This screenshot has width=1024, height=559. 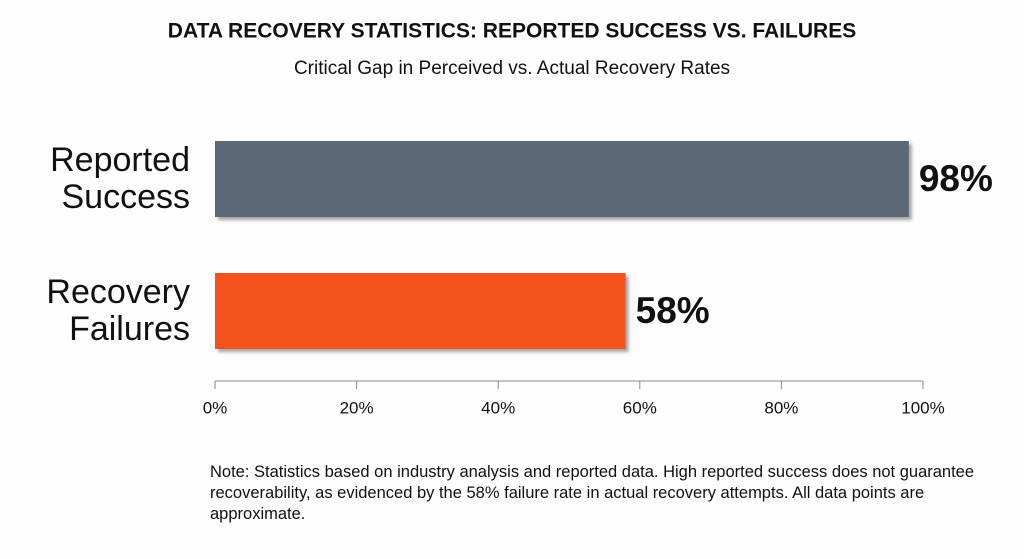 What do you see at coordinates (498, 407) in the screenshot?
I see `x-tick-label: 40%` at bounding box center [498, 407].